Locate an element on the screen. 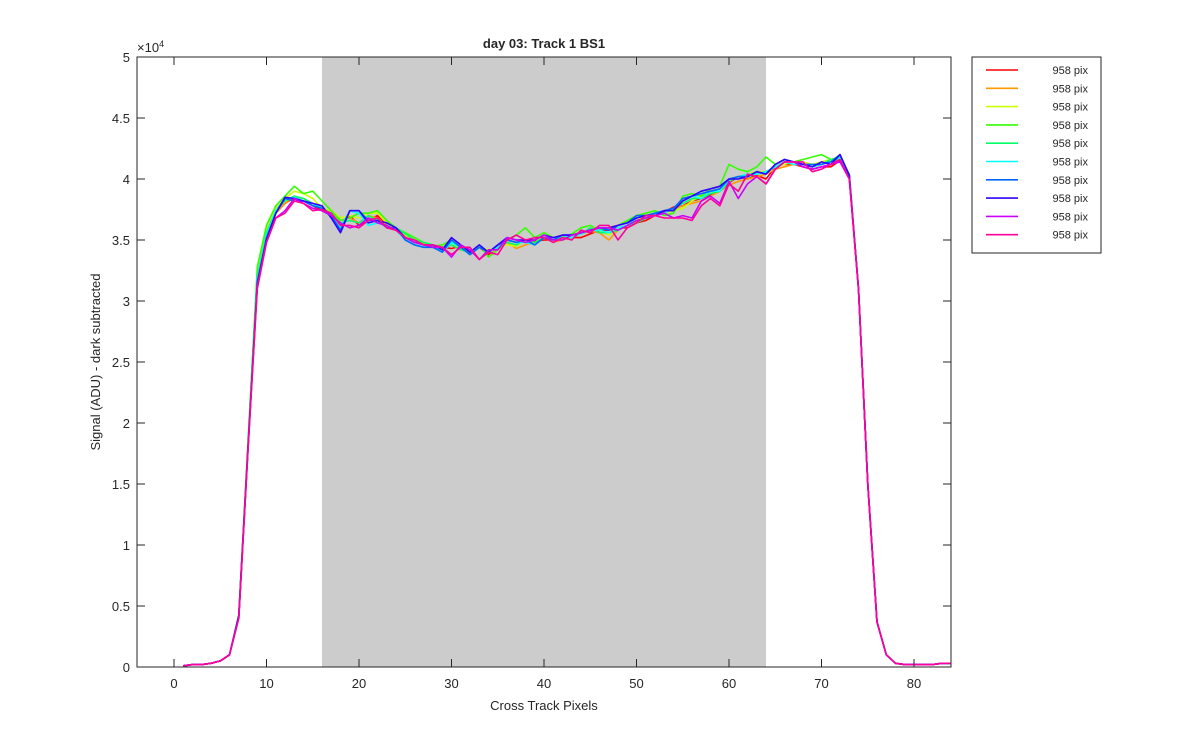  x-axis-label: Cross Track Pixels is located at coordinates (544, 705).